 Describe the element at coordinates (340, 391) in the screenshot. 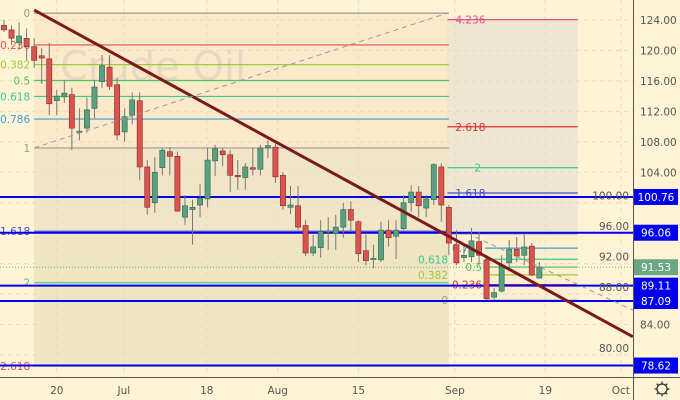

I see `time-axis-ticks: 20 Jul 18 Aug 15 Sep 19 Oct` at that location.